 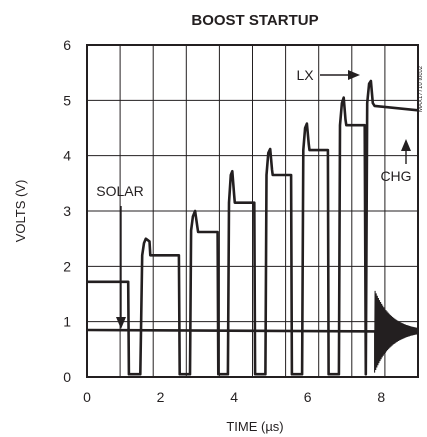 I want to click on y-tick-label: 1, so click(x=67, y=322).